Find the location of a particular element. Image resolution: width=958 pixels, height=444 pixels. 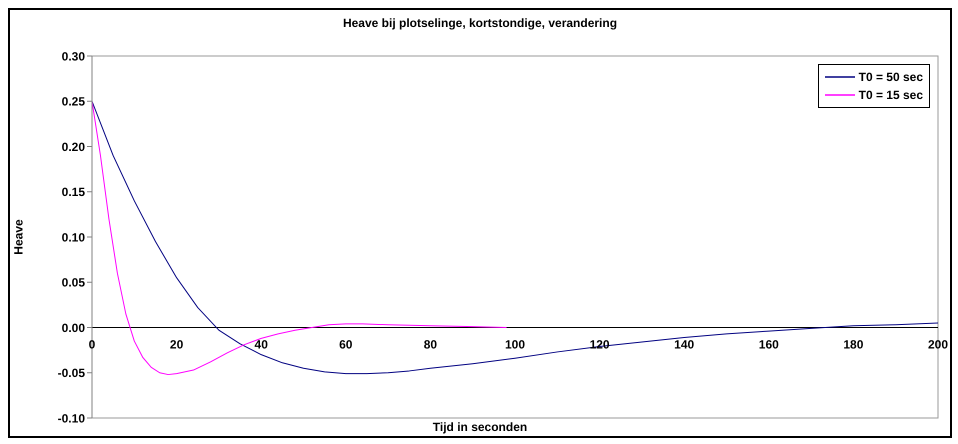

y-tick-label: 0.15 is located at coordinates (74, 192).